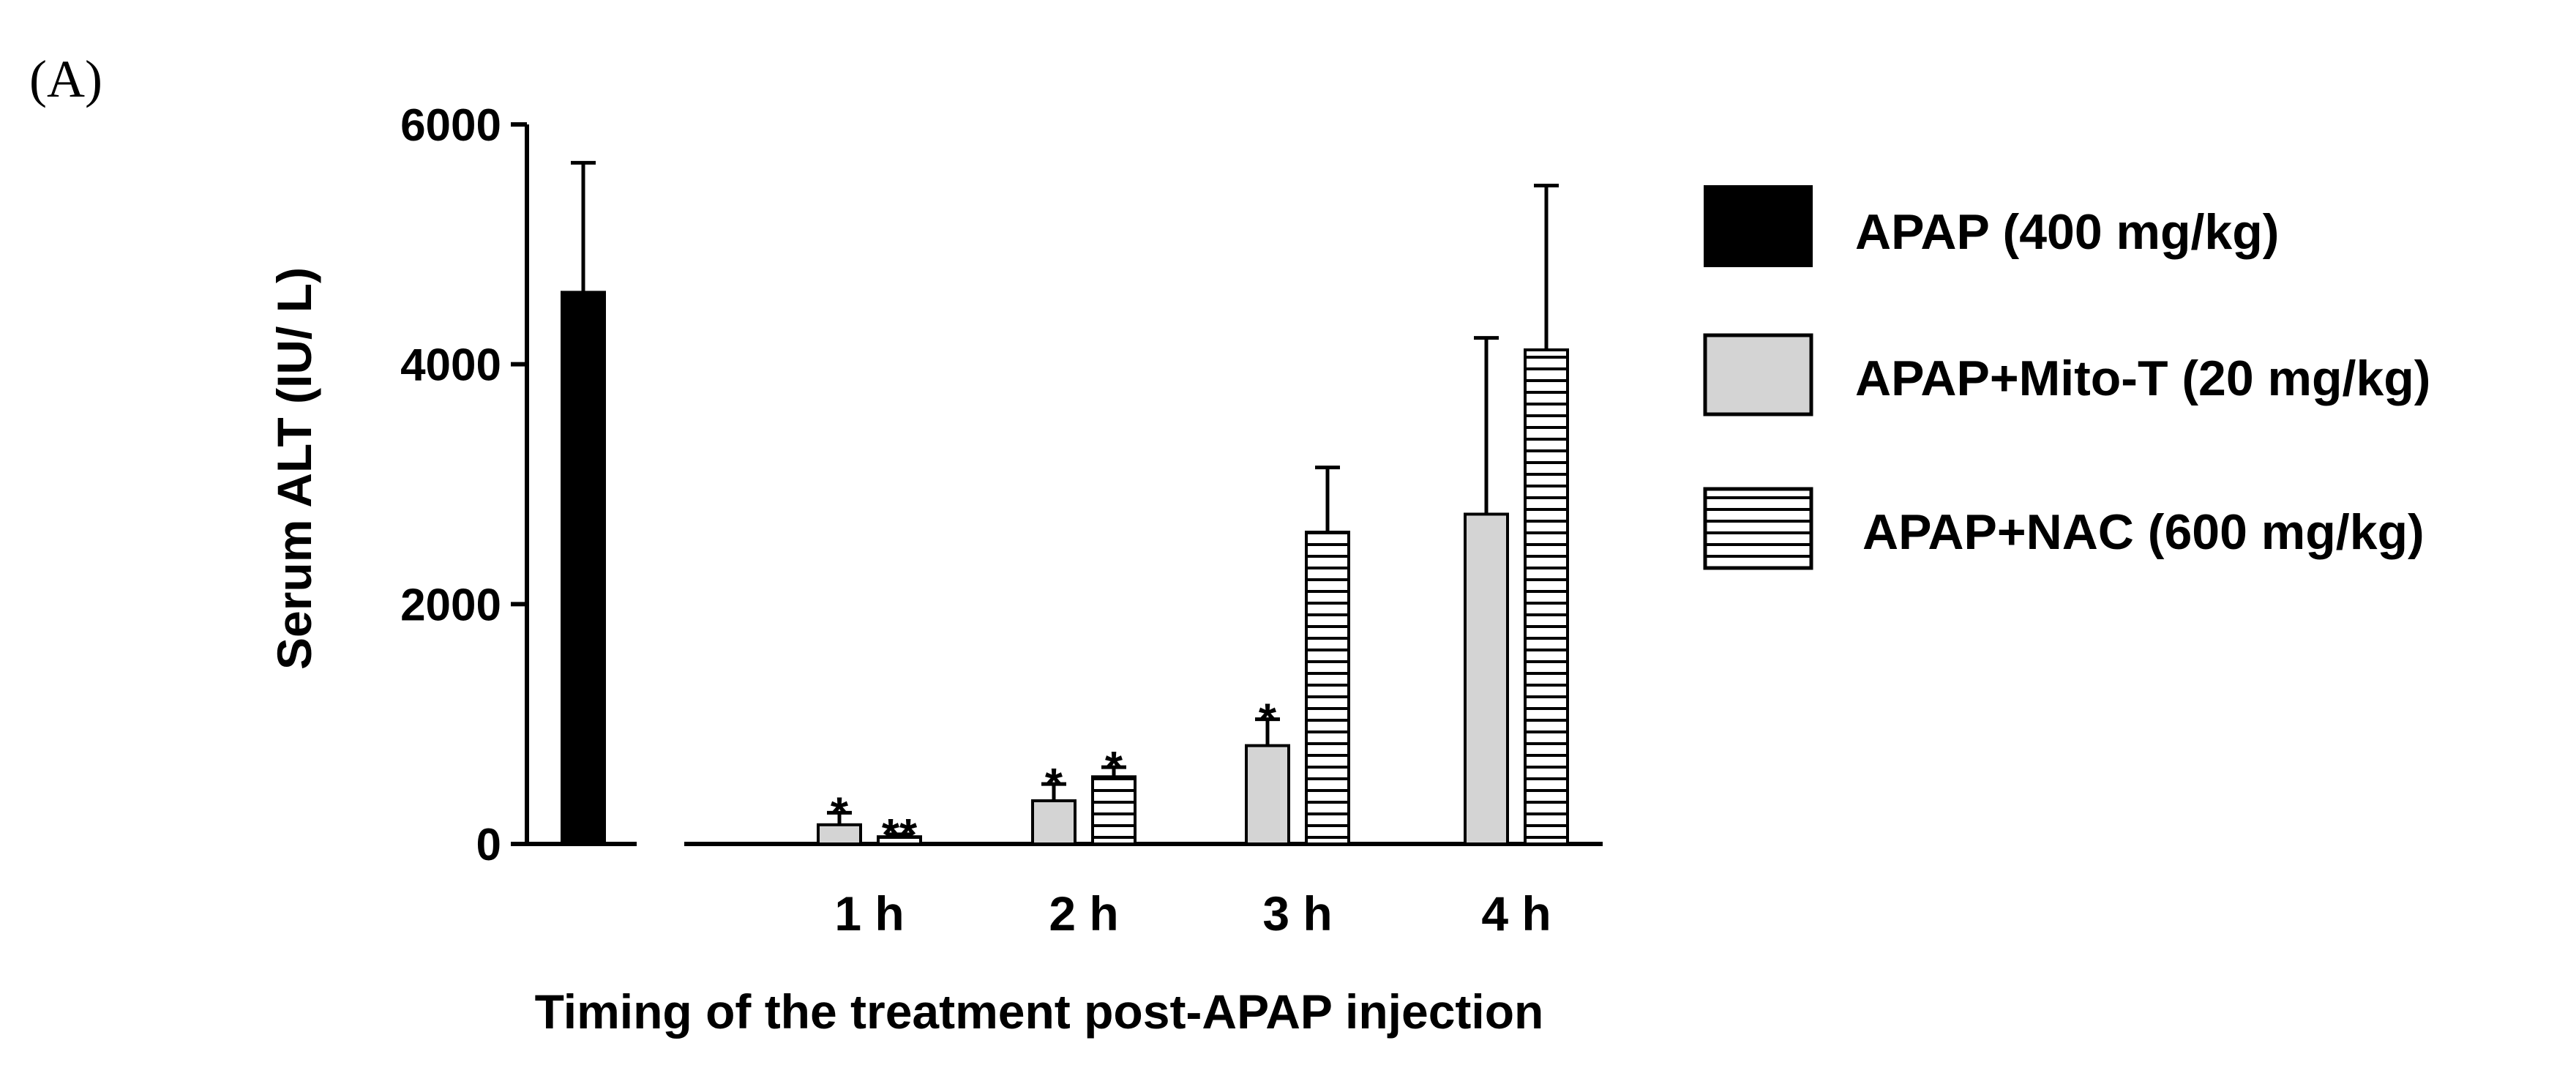 The image size is (2576, 1065). Describe the element at coordinates (1114, 810) in the screenshot. I see `bar-nac-2h` at that location.